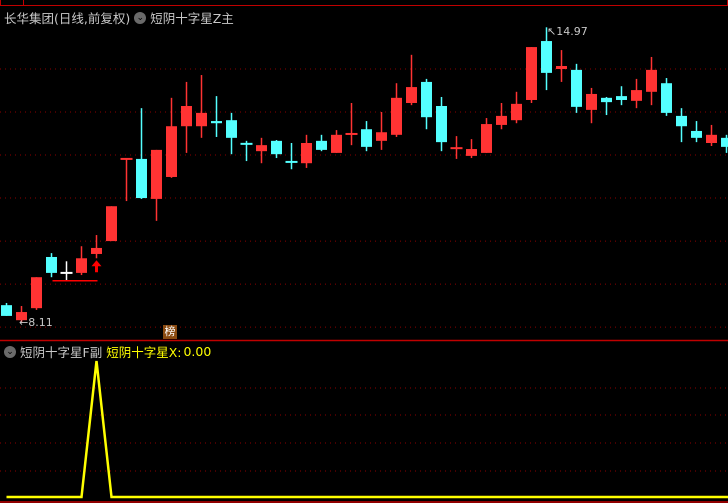 The image size is (728, 503). I want to click on sub-chart-header: ⌄ 短阴十字星F副 短阴十字星X: 0.00, so click(107, 351).